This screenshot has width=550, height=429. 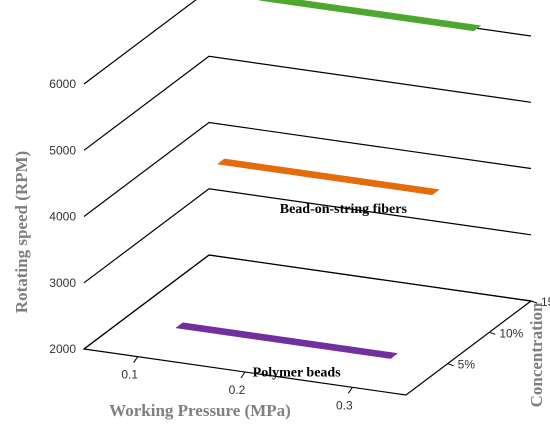 I want to click on z-tickmark-10%, so click(x=492, y=333).